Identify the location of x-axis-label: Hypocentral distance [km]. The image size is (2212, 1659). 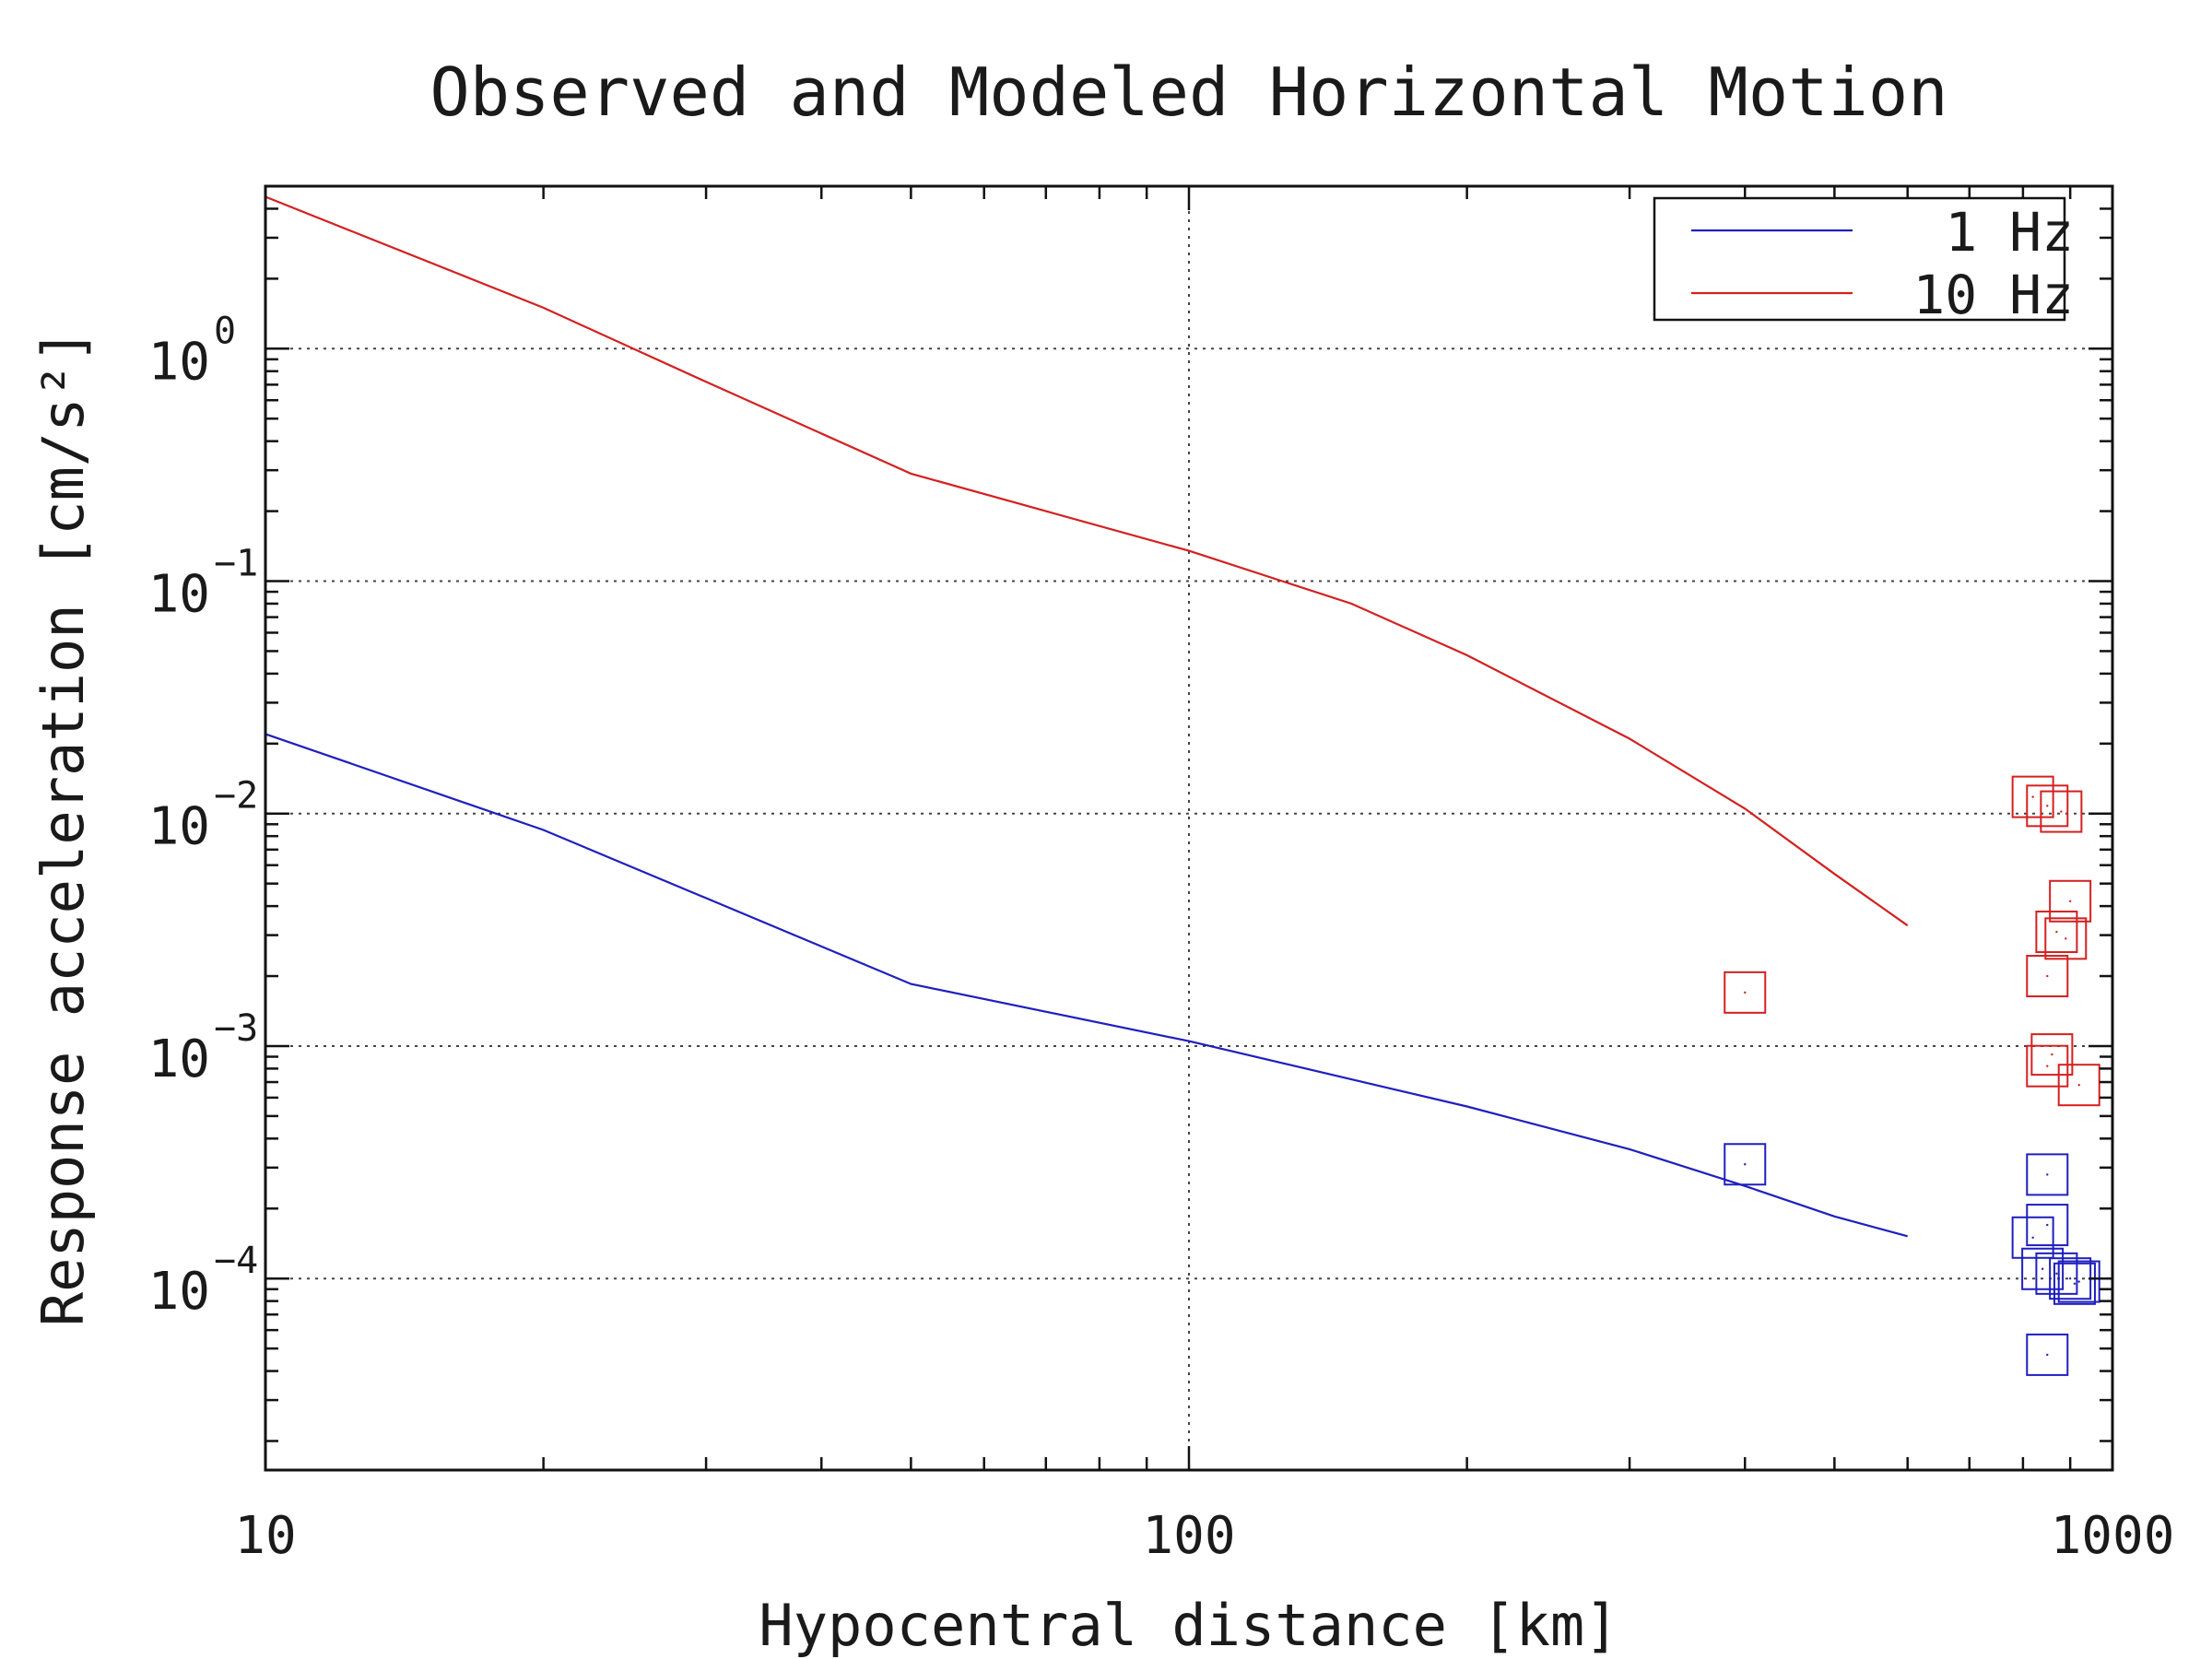
(1188, 1625).